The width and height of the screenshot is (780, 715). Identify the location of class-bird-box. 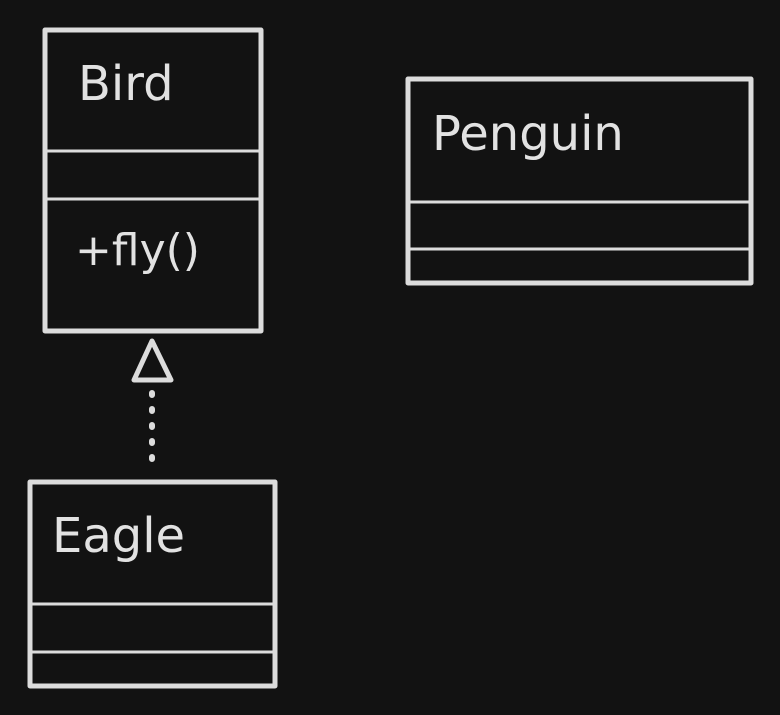
(153, 180).